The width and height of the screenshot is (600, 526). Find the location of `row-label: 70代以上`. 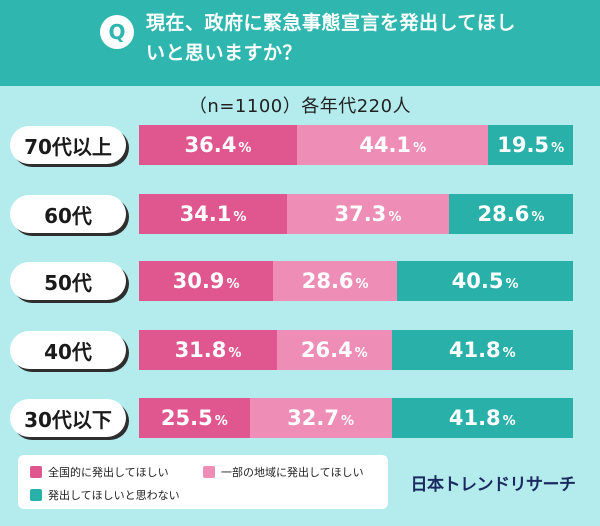

row-label: 70代以上 is located at coordinates (68, 145).